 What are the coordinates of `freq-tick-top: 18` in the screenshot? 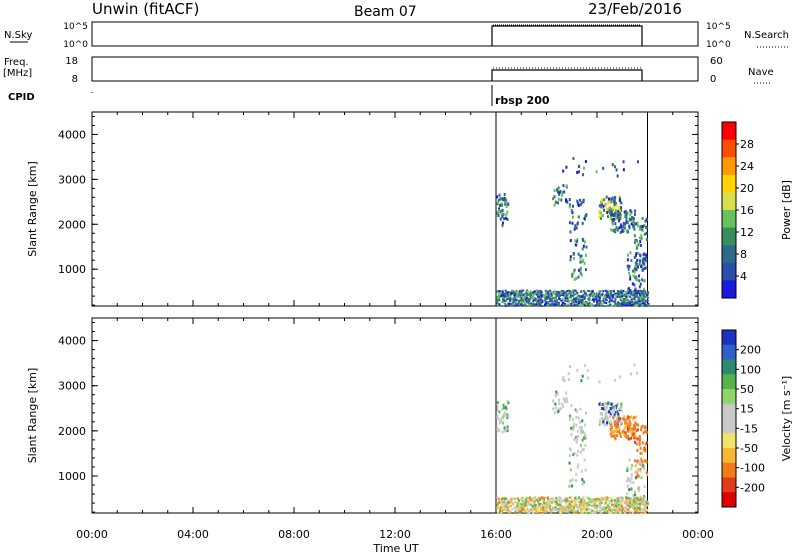 It's located at (71, 61).